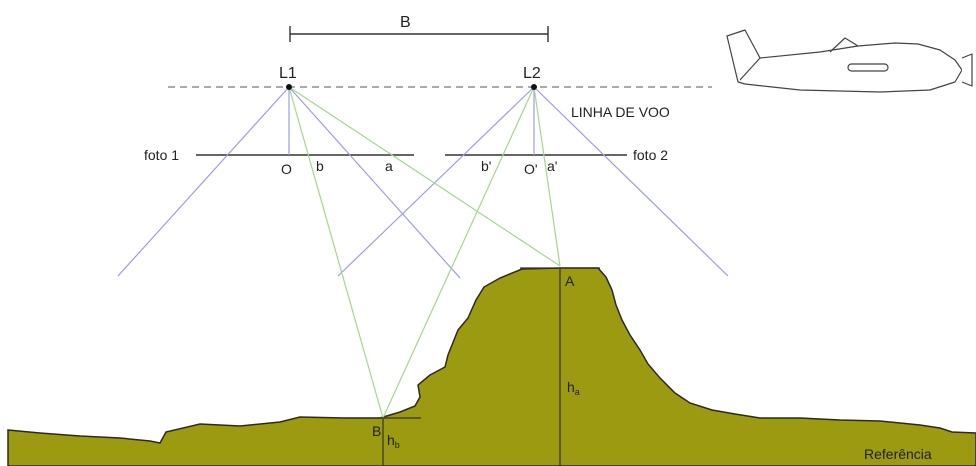 This screenshot has height=466, width=976. I want to click on reference-label: Referência, so click(898, 454).